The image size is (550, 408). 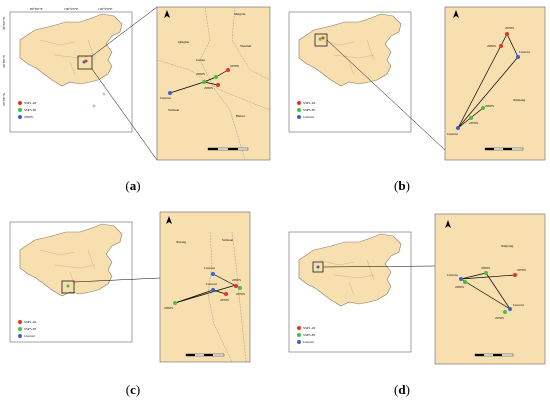 What do you see at coordinates (28, 117) in the screenshot?
I see `legend-label: 2050S` at bounding box center [28, 117].